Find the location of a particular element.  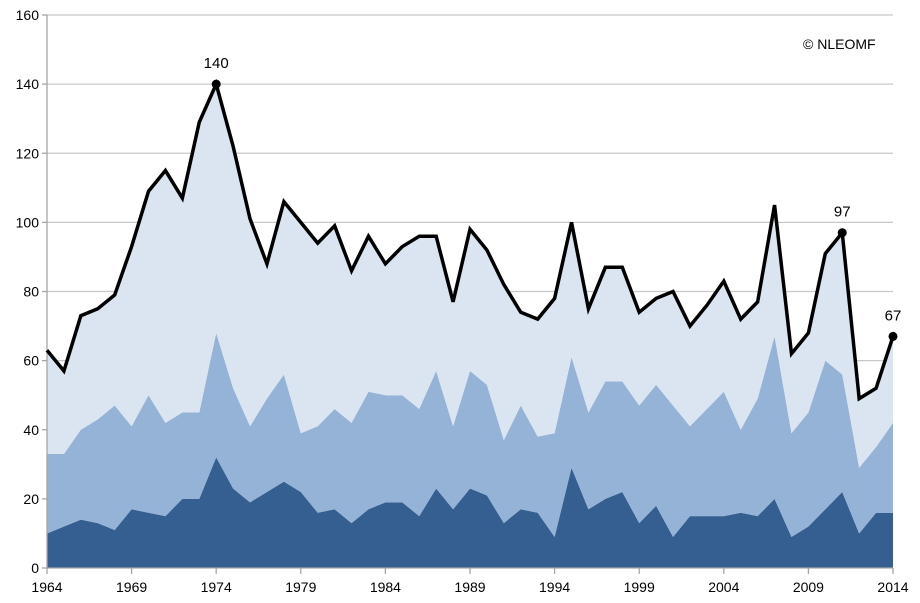

y-tick-label: 60 is located at coordinates (31, 361).